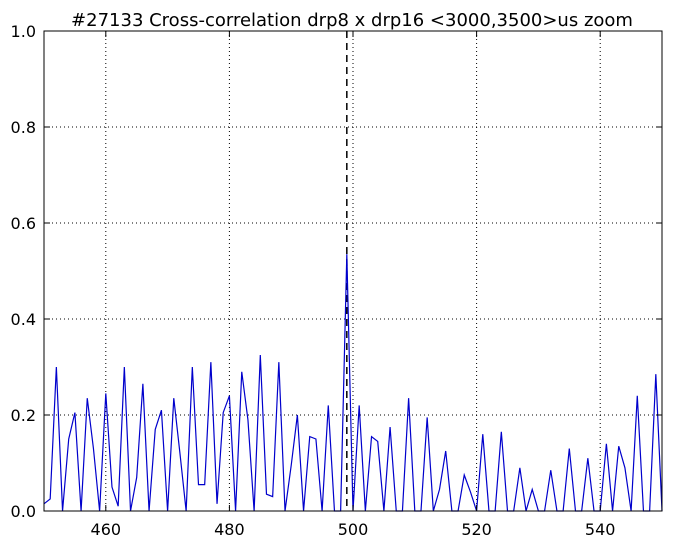 Image resolution: width=675 pixels, height=545 pixels. Describe the element at coordinates (23, 223) in the screenshot. I see `y-tick-label-3: 0.6` at that location.